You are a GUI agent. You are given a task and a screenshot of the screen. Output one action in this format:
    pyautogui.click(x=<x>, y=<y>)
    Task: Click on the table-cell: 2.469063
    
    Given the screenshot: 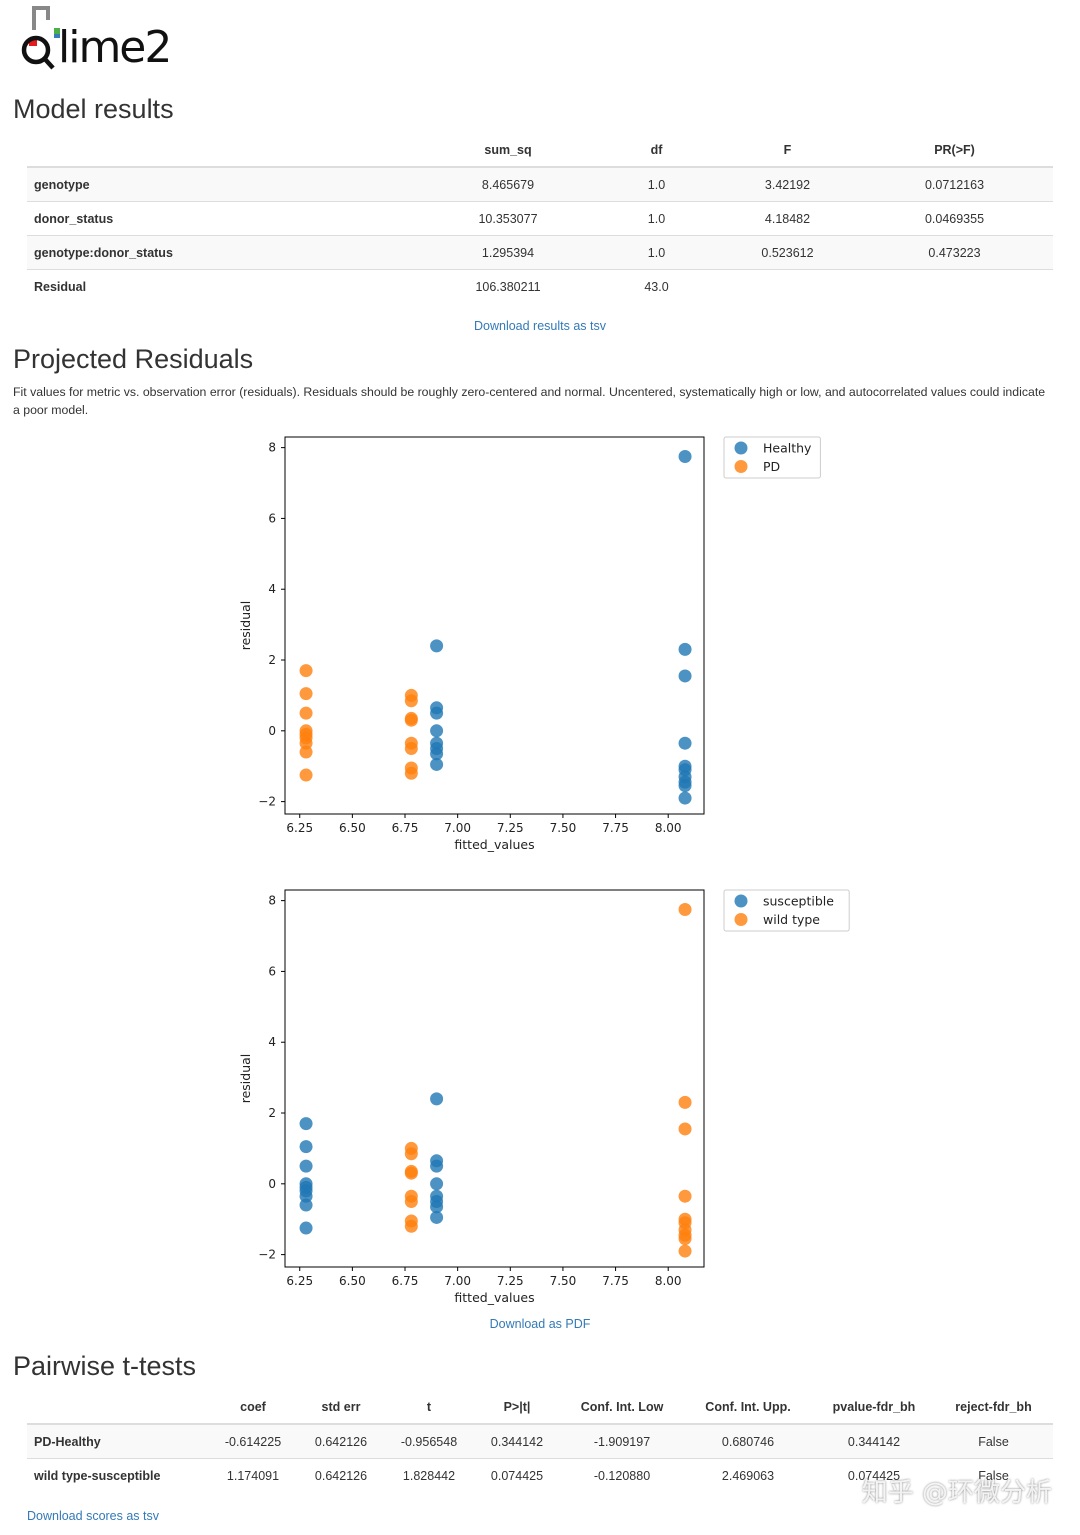 What is the action you would take?
    pyautogui.click(x=748, y=1475)
    